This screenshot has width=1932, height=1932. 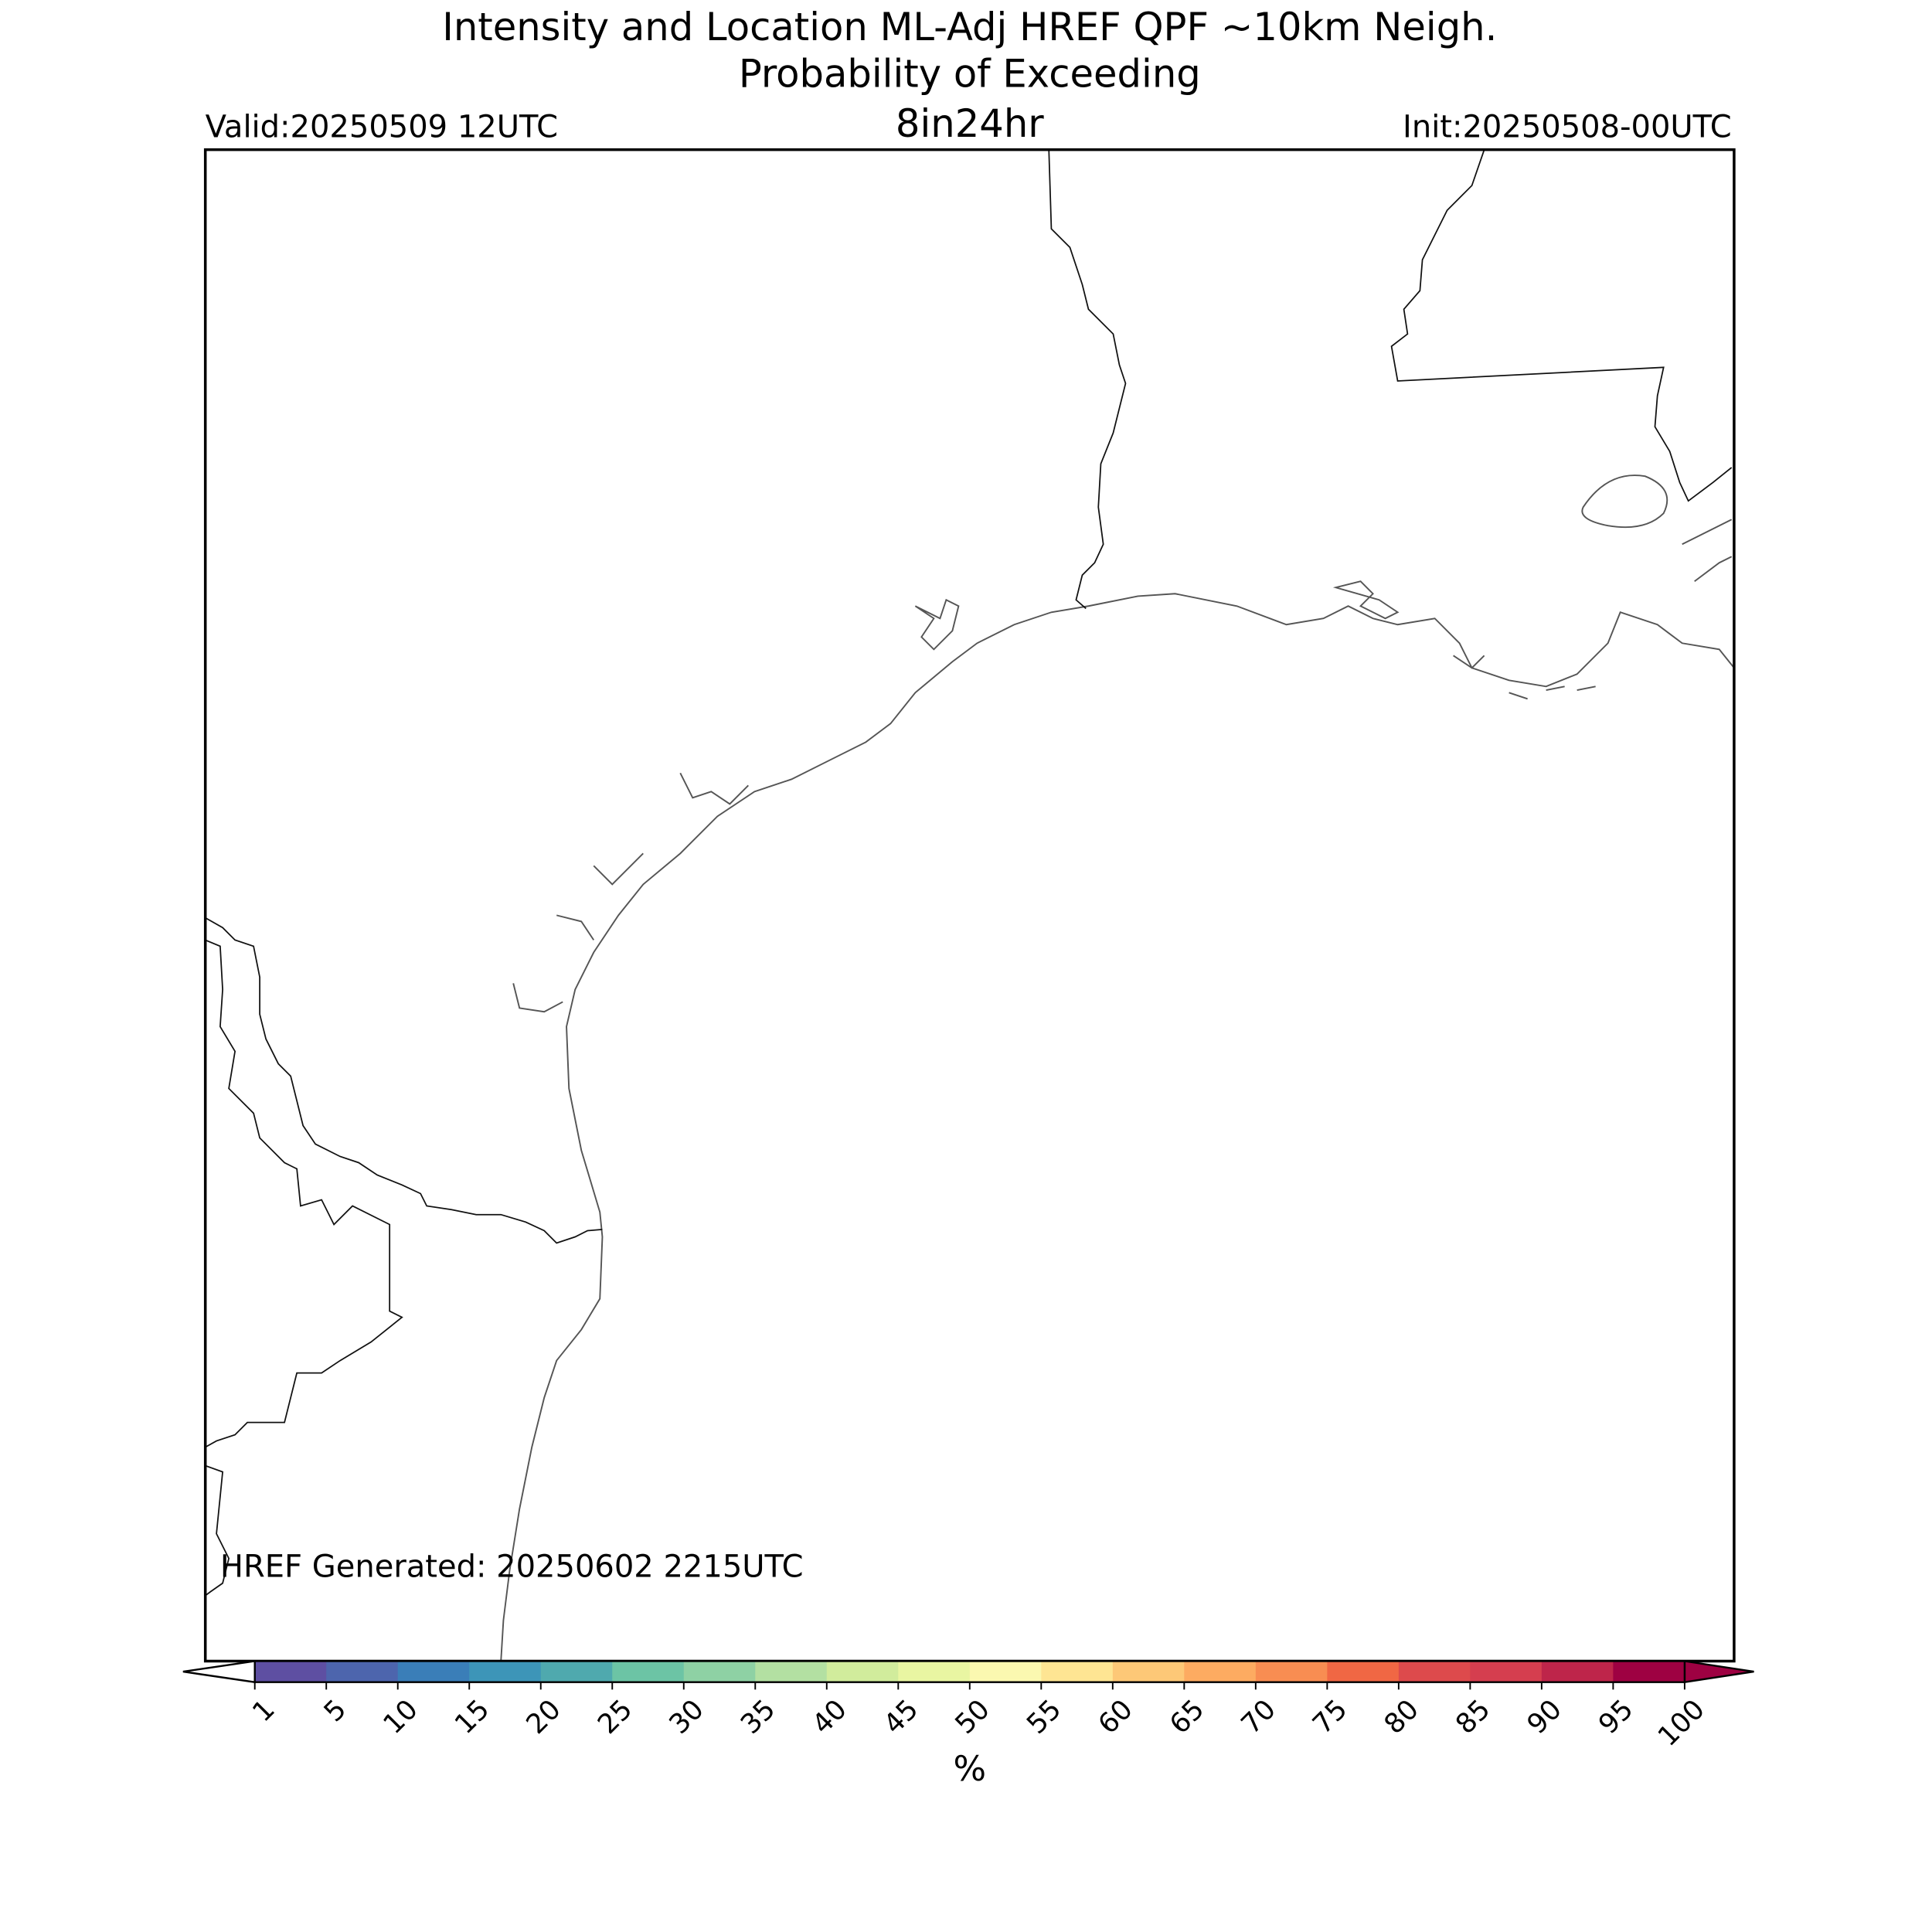 I want to click on colorbar-tick-label: 30, so click(x=687, y=1716).